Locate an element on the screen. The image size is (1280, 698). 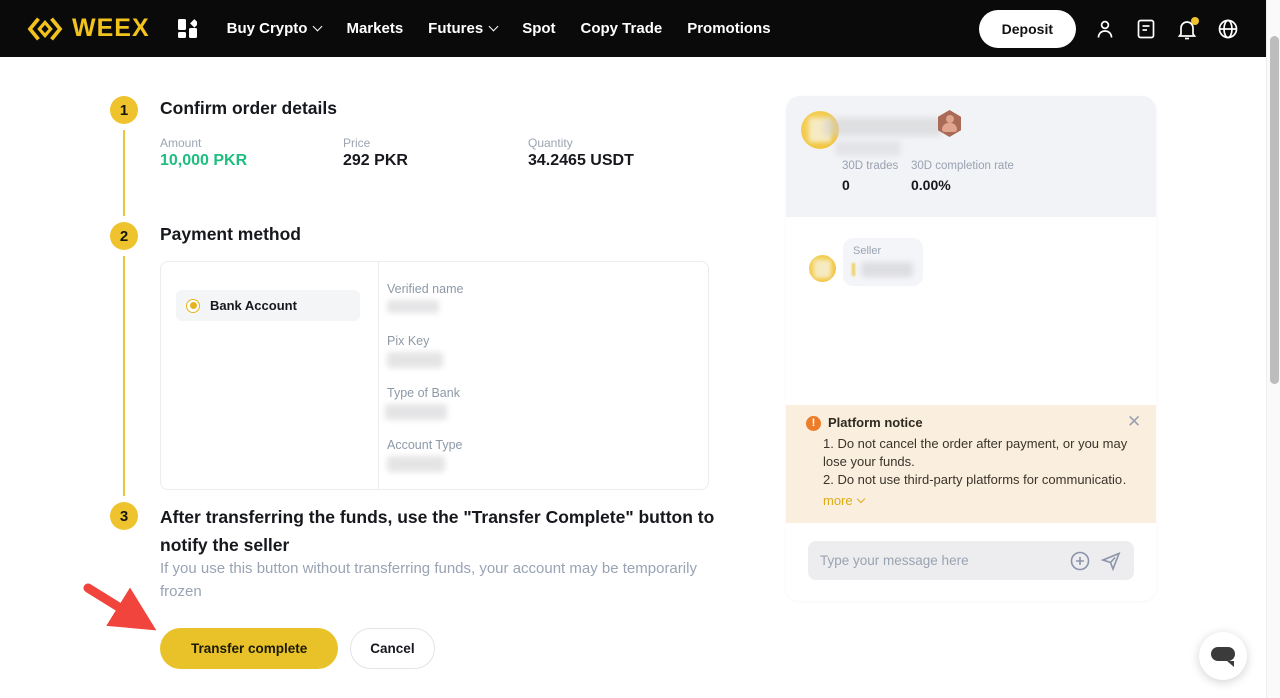
pix-key-redacted-value is located at coordinates (415, 360).